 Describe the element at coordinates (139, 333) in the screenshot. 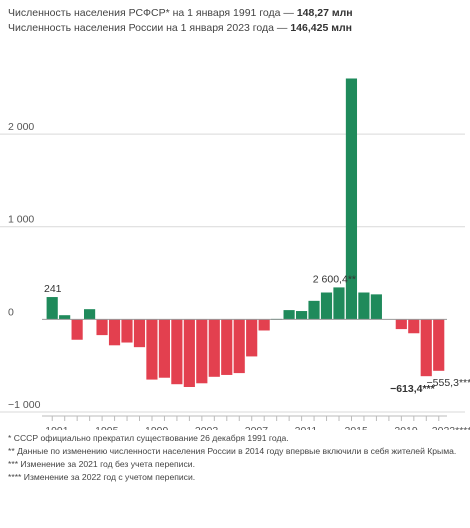

I see `bar-1998` at that location.